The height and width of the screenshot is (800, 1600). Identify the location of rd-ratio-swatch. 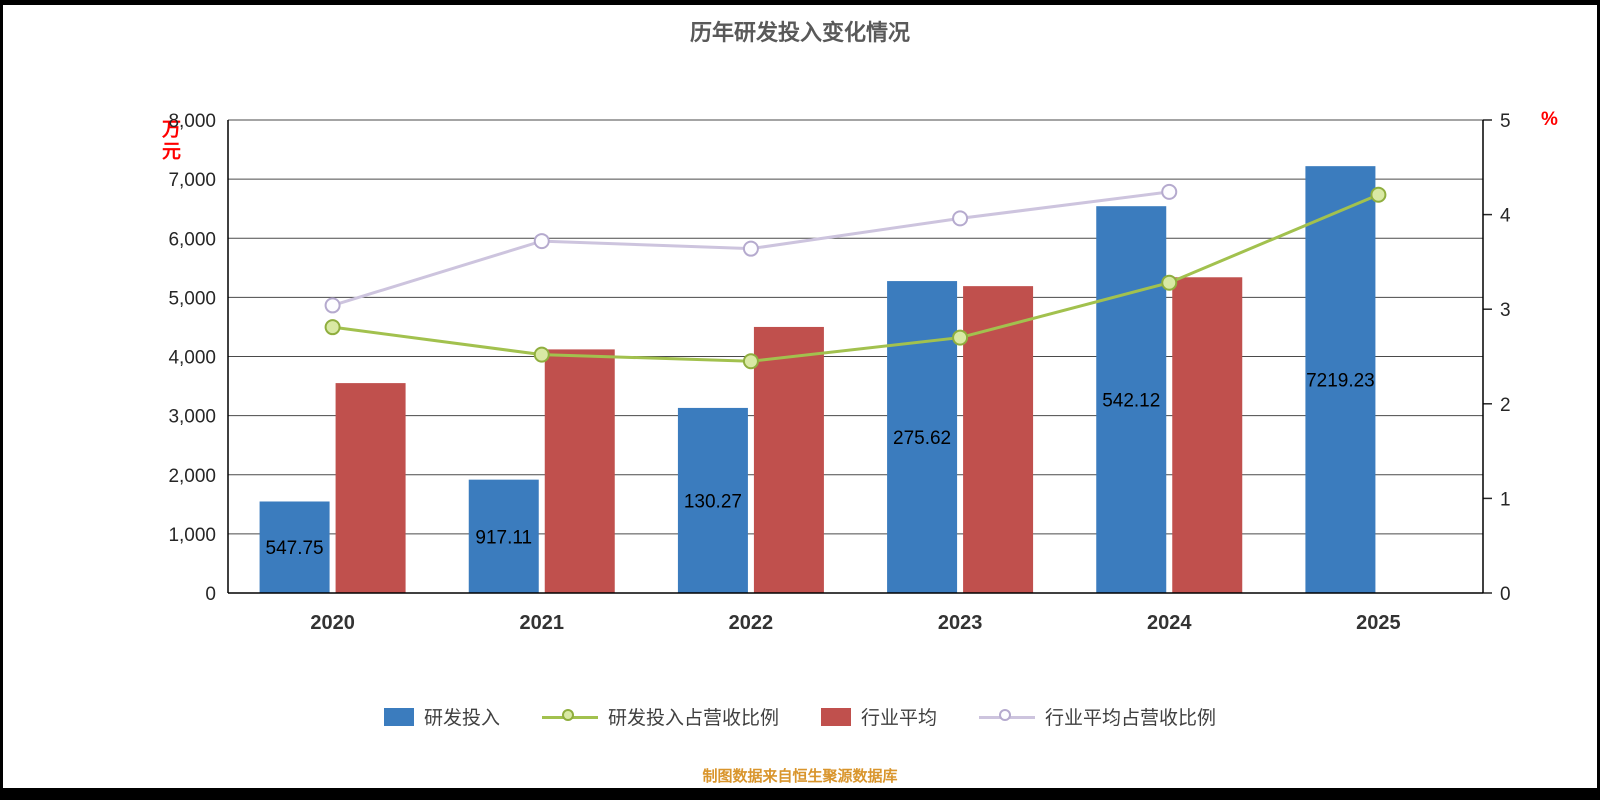
(569, 717).